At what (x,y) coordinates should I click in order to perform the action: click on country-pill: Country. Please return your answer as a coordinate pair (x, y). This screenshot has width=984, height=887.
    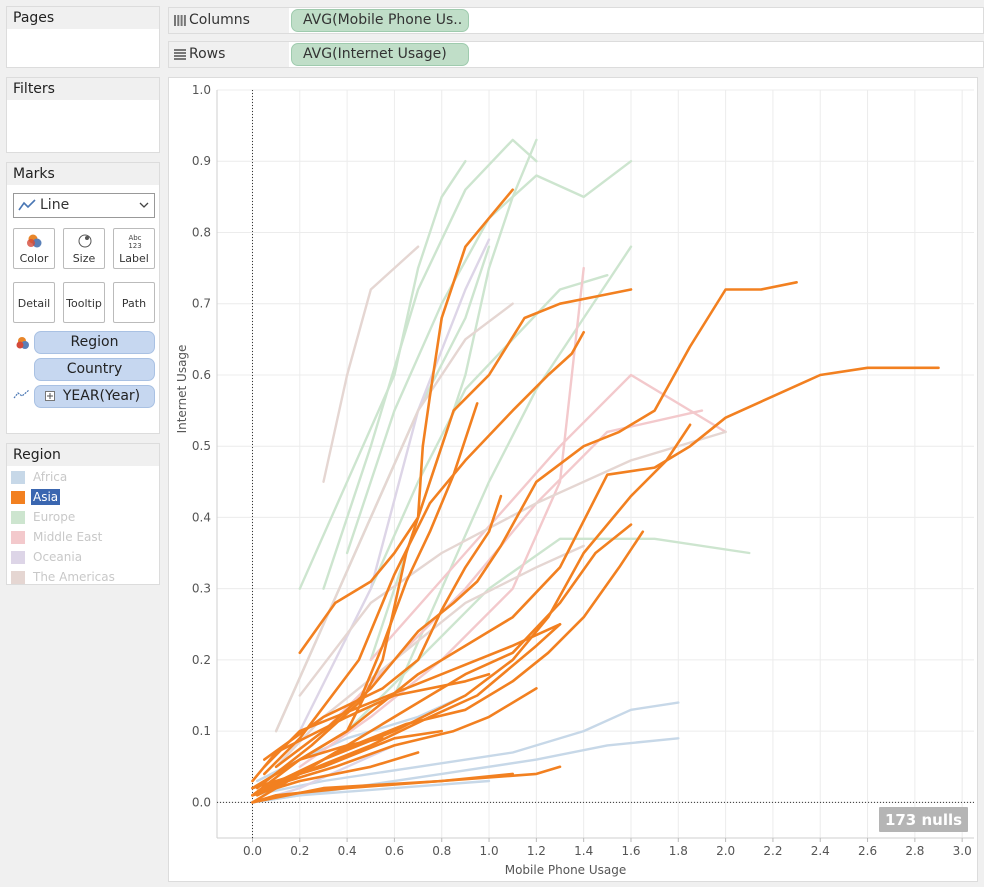
    Looking at the image, I should click on (94, 369).